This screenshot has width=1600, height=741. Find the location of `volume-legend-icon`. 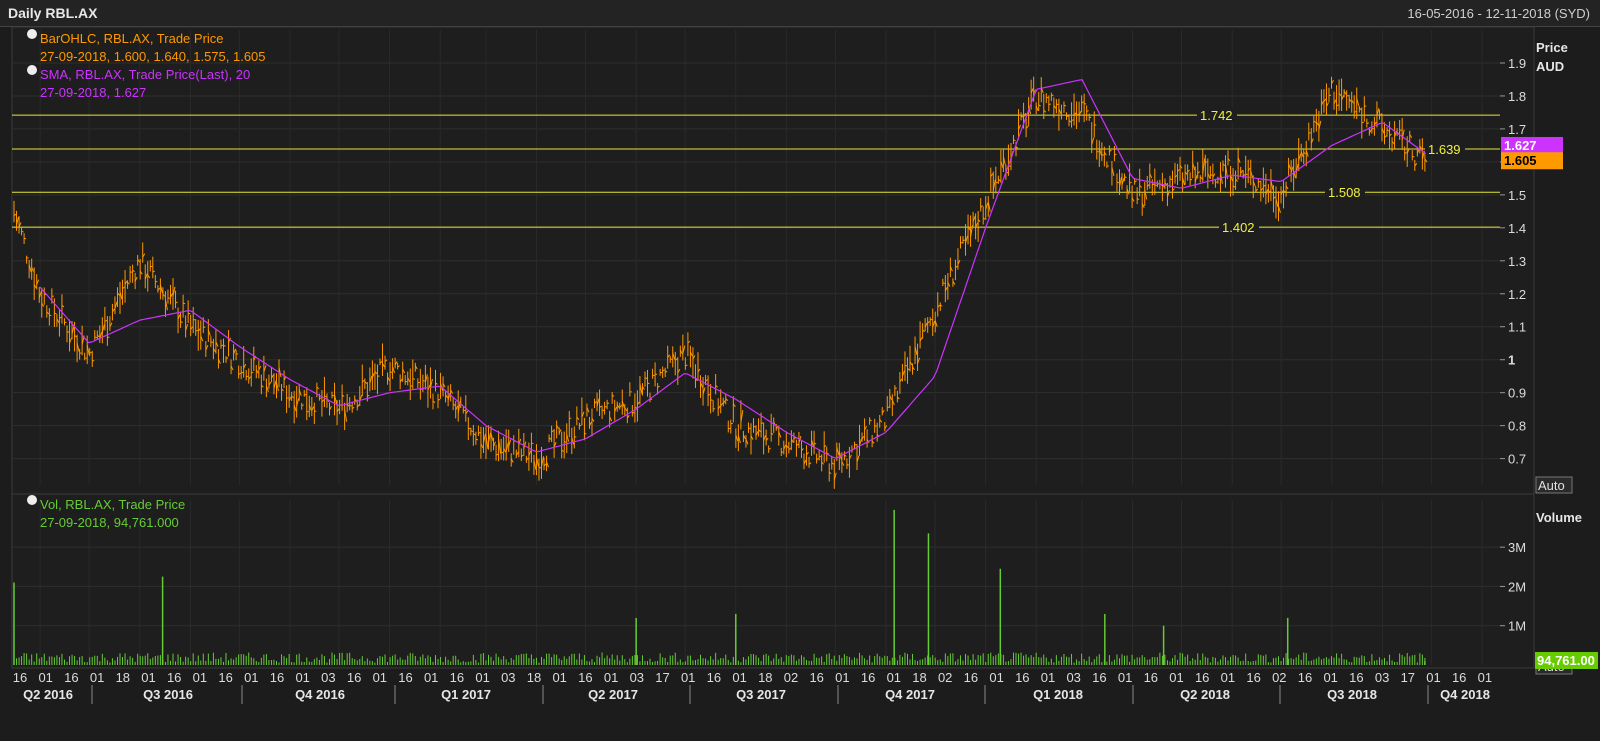

volume-legend-icon is located at coordinates (32, 500).